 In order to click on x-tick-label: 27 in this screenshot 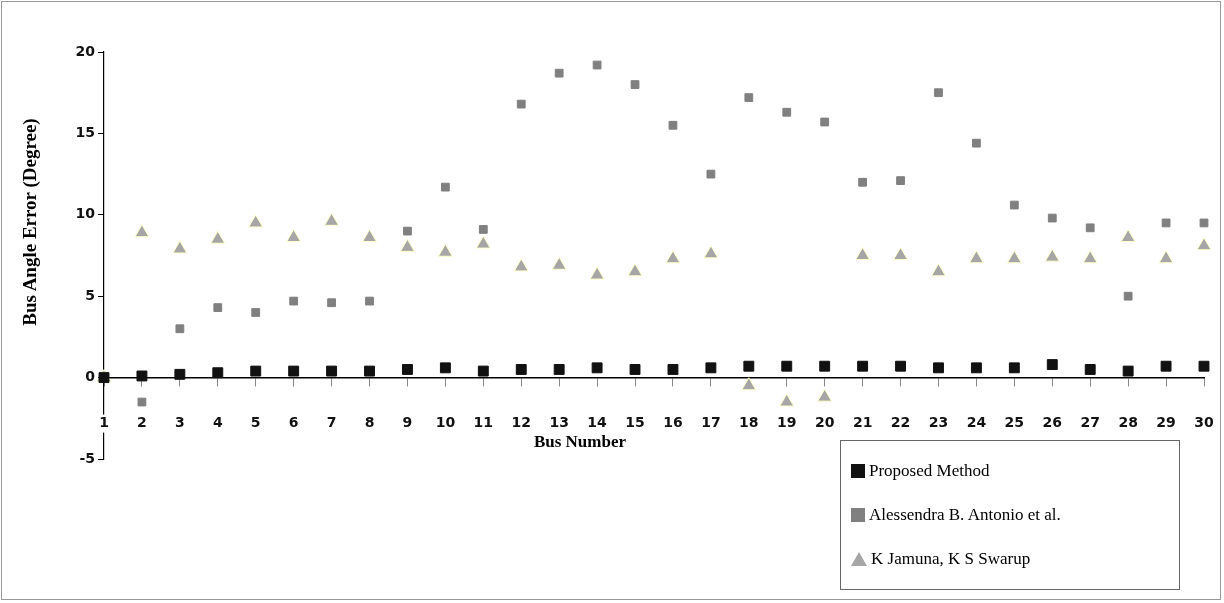, I will do `click(1090, 422)`.